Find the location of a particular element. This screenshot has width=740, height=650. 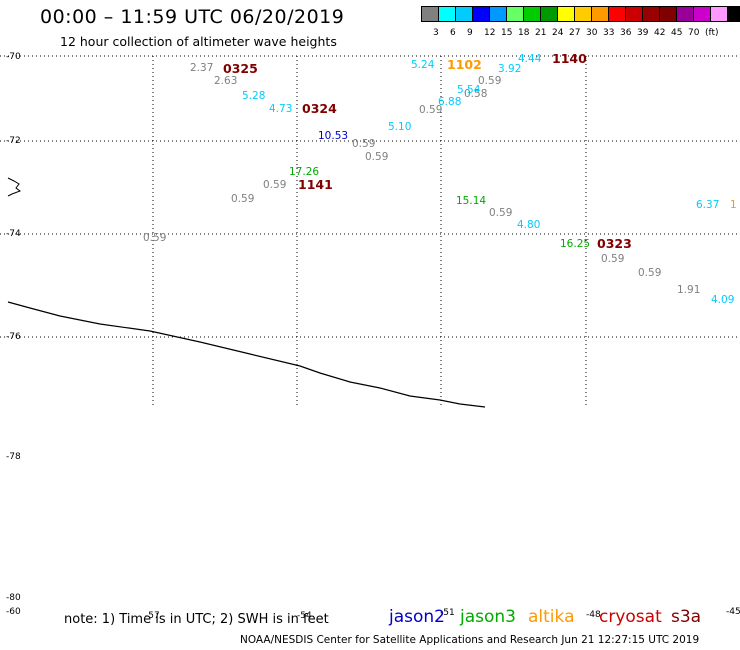

wave-height-label: 5.10 is located at coordinates (400, 127).